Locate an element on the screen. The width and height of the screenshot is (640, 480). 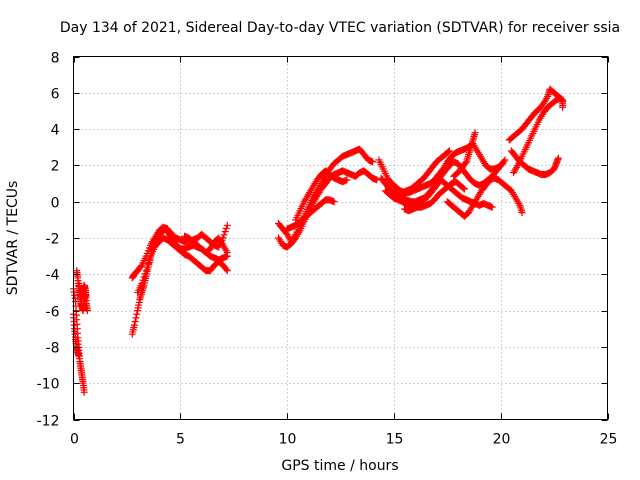
y-tick-label: -2 is located at coordinates (53, 240).